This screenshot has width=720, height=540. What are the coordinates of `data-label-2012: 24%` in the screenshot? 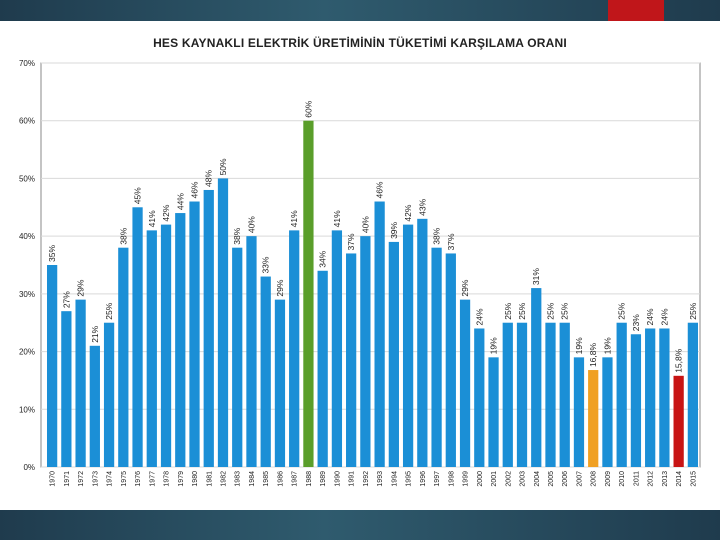 It's located at (650, 316).